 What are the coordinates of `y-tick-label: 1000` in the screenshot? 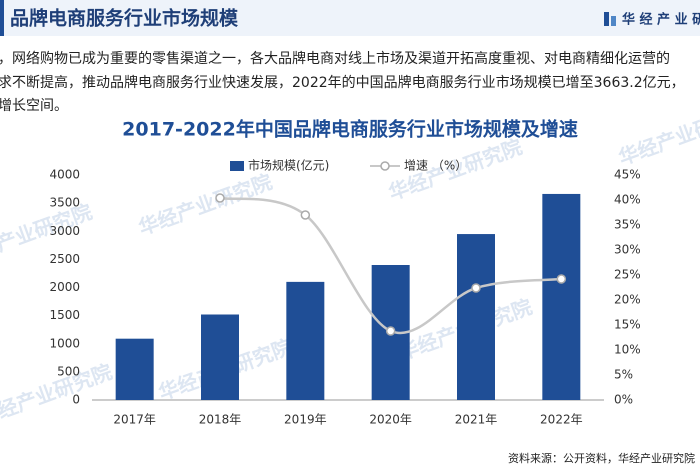 It's located at (64, 343).